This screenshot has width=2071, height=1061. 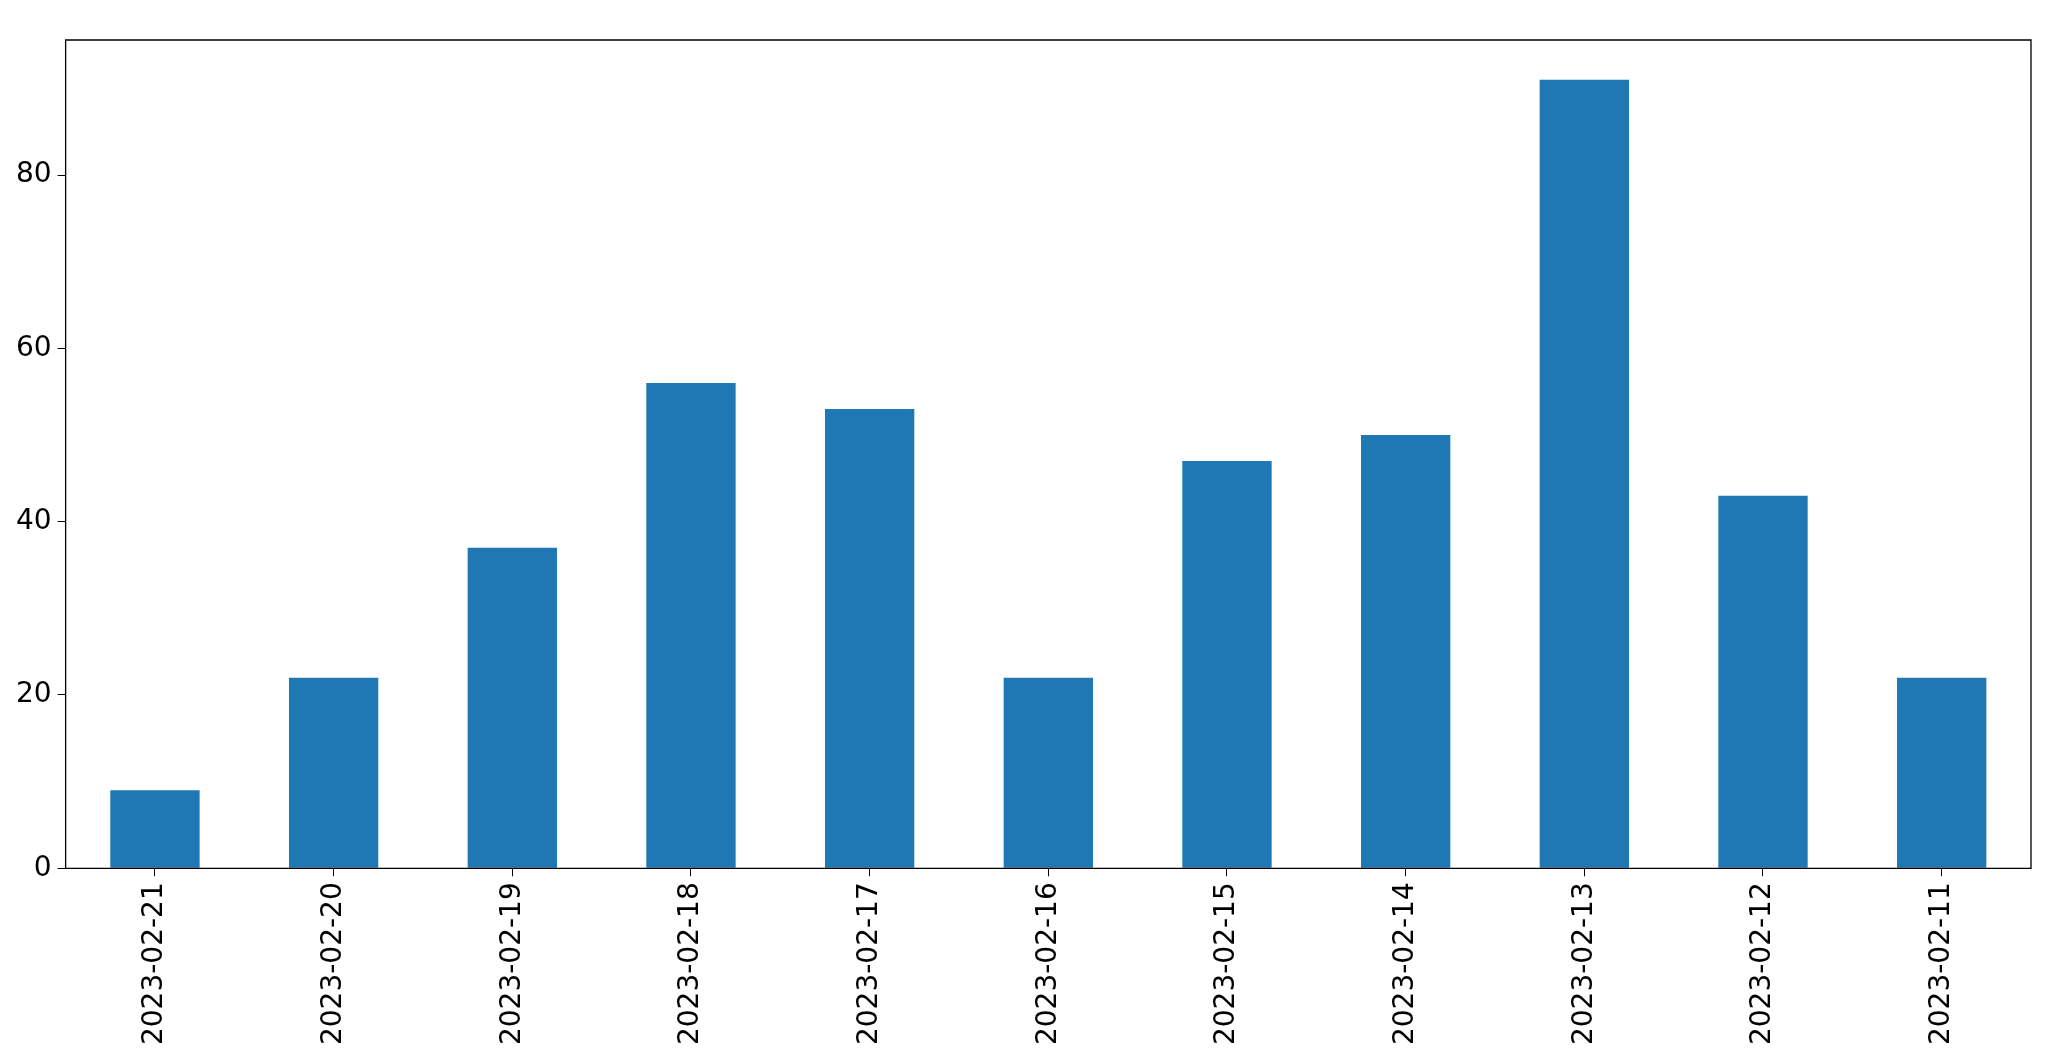 I want to click on x-tick-label: 2023-02-21, so click(x=153, y=964).